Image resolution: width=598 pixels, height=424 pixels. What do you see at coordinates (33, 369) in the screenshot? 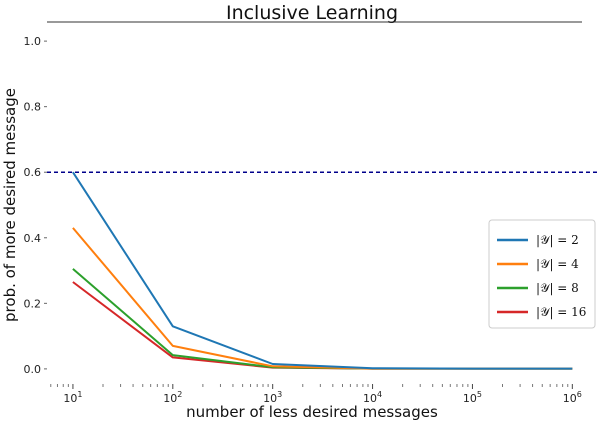
I see `y-tick-label: 0.0` at bounding box center [33, 369].